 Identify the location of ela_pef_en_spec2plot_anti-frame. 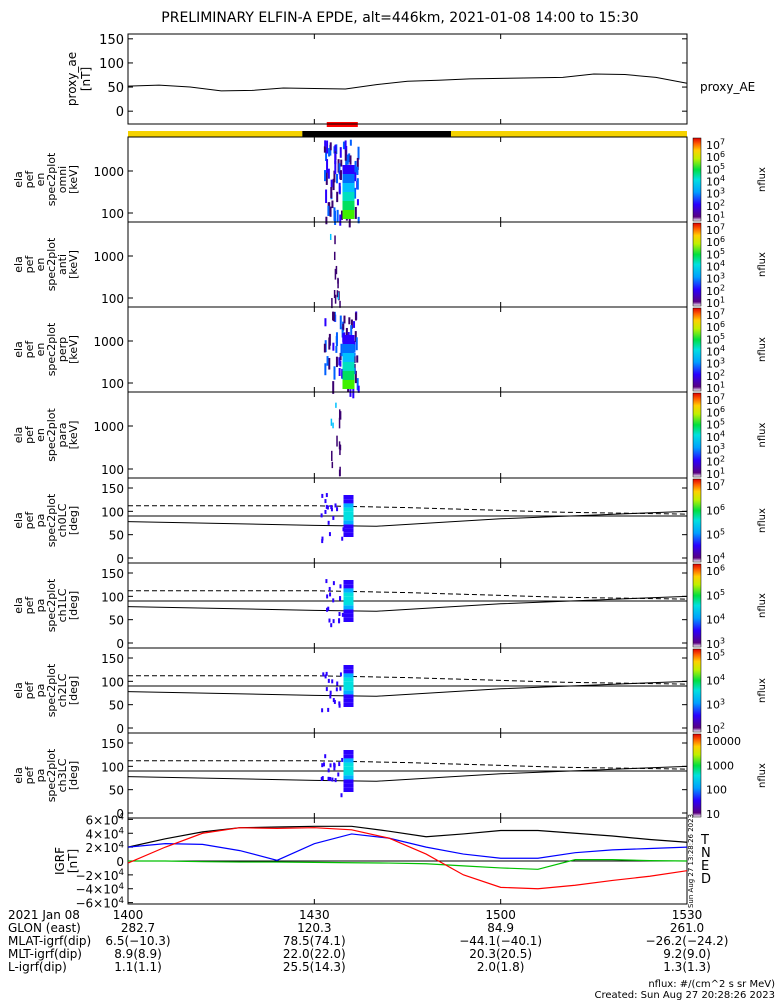
(407, 264).